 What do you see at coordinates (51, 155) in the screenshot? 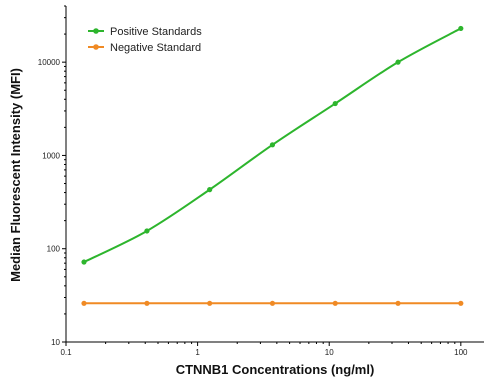
I see `y-tick-label: 1000` at bounding box center [51, 155].